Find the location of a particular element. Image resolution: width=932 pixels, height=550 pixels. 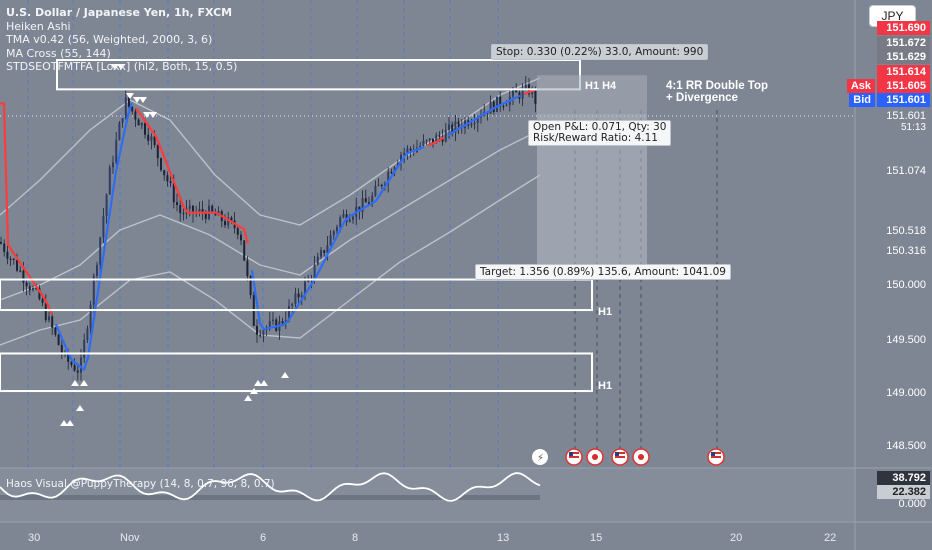

zone-low-label: H1 is located at coordinates (605, 386).